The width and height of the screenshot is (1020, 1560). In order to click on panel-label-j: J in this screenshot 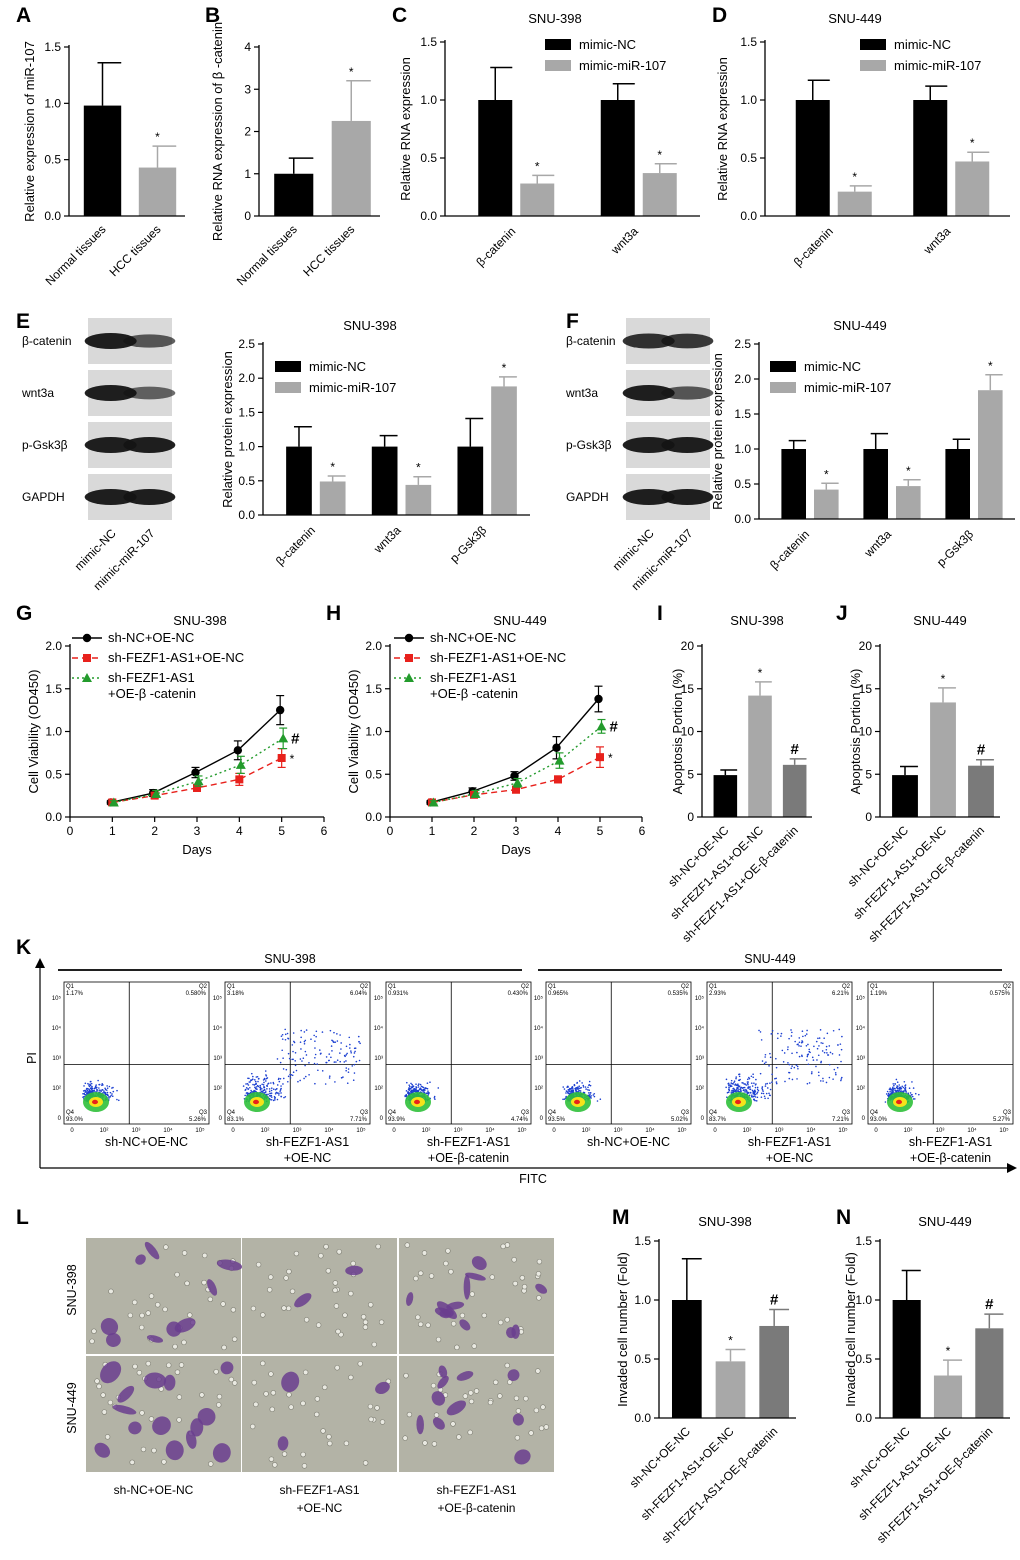, I will do `click(842, 613)`.